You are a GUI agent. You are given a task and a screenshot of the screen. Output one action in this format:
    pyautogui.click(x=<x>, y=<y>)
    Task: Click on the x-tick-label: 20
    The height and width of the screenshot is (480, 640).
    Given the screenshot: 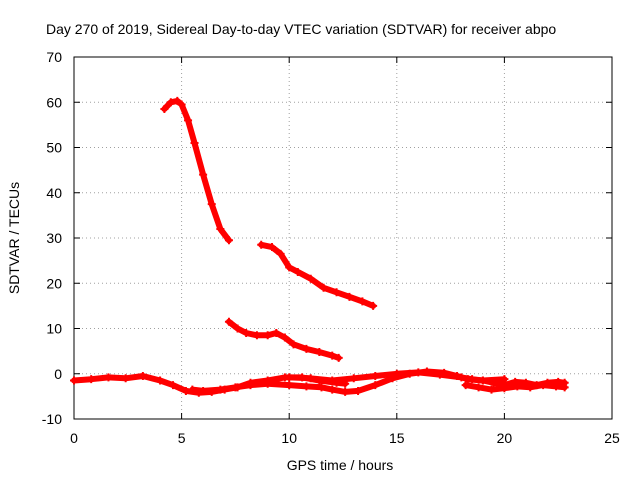 What is the action you would take?
    pyautogui.click(x=505, y=438)
    